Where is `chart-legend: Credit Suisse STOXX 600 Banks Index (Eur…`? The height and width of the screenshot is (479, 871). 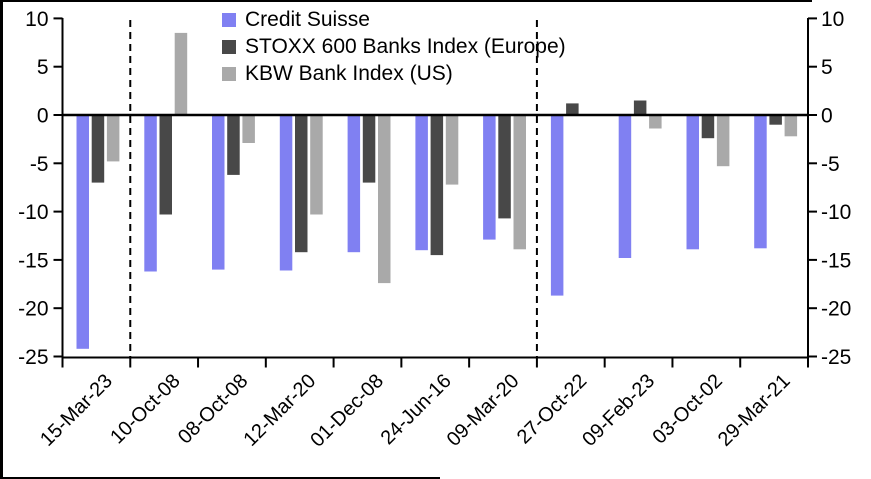 chart-legend: Credit Suisse STOXX 600 Banks Index (Eur… is located at coordinates (394, 46).